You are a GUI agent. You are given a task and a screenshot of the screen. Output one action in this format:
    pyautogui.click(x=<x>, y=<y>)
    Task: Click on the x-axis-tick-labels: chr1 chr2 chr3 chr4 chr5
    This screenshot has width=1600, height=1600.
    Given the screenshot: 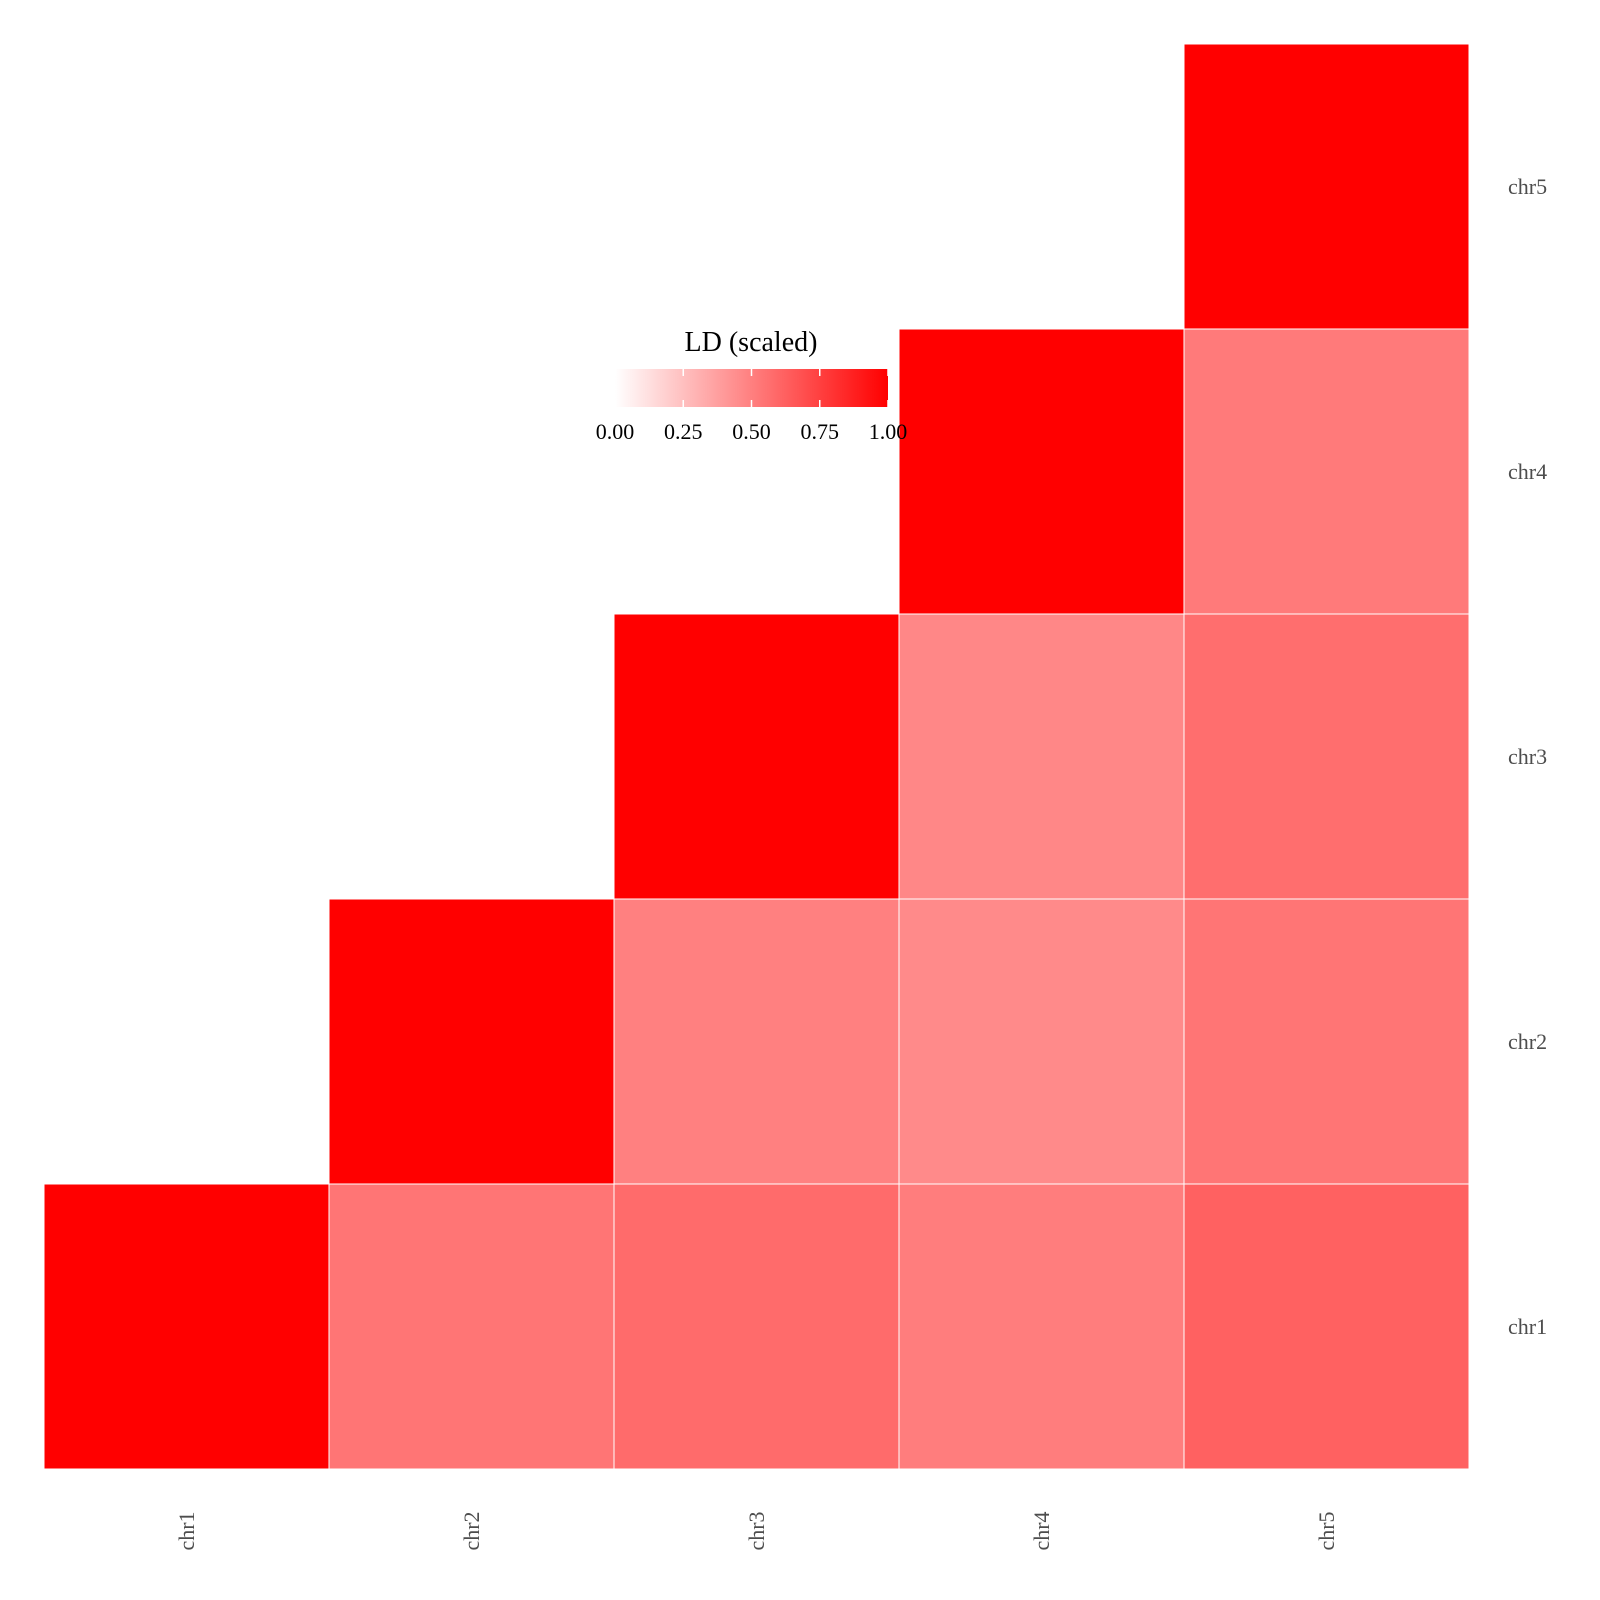 What is the action you would take?
    pyautogui.click(x=756, y=1530)
    